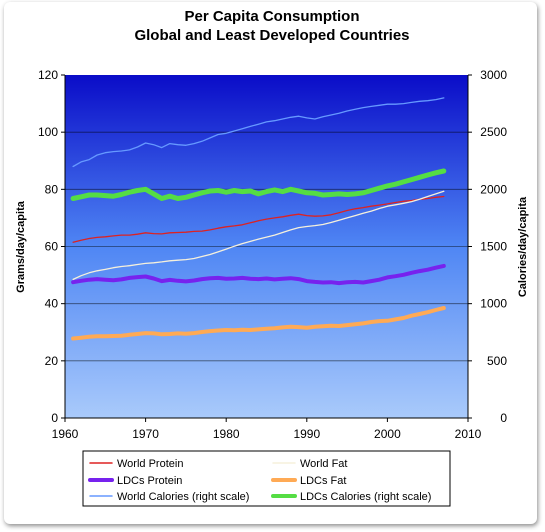 This screenshot has height=532, width=545. Describe the element at coordinates (493, 189) in the screenshot. I see `y2-tick-label: 2000` at that location.